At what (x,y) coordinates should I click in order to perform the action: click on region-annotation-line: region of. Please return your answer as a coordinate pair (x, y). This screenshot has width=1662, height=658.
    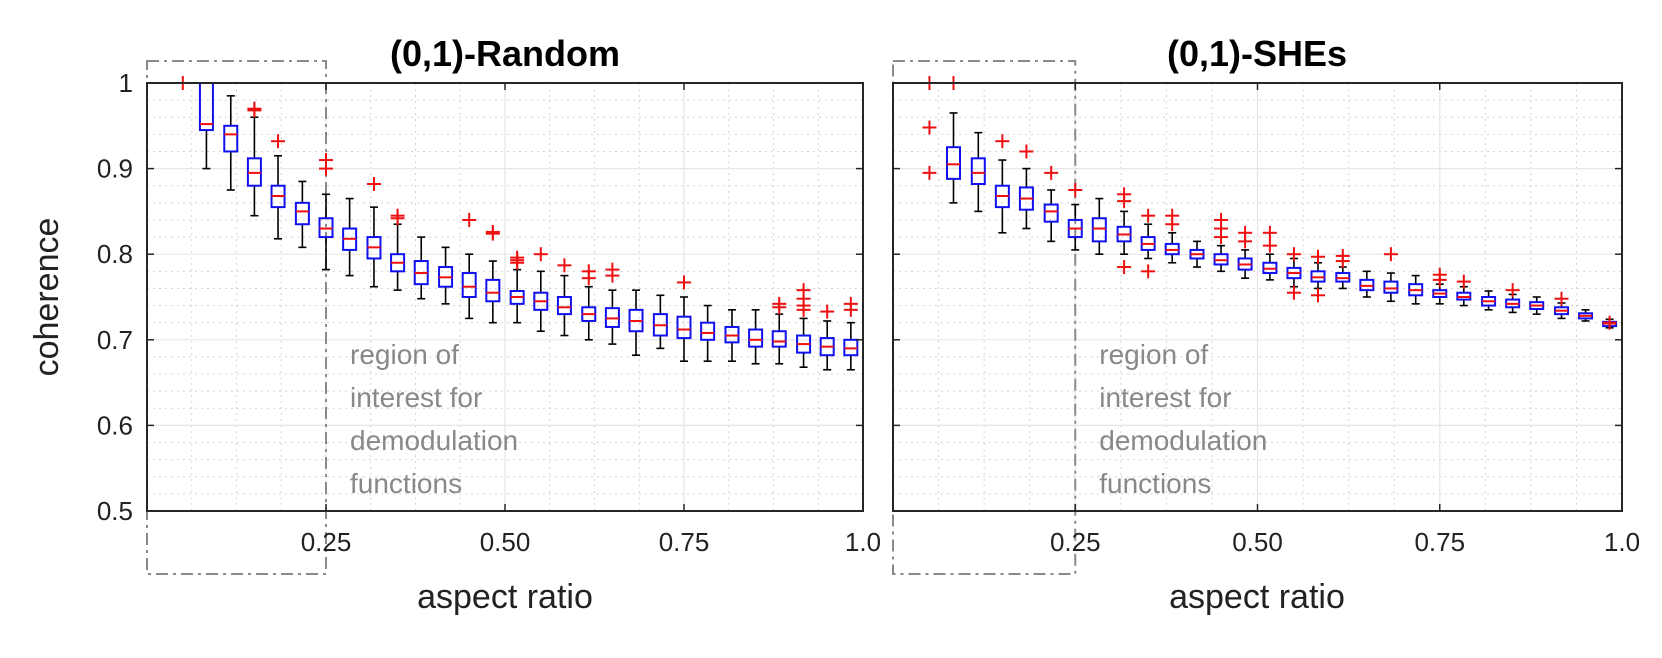
    Looking at the image, I should click on (404, 354).